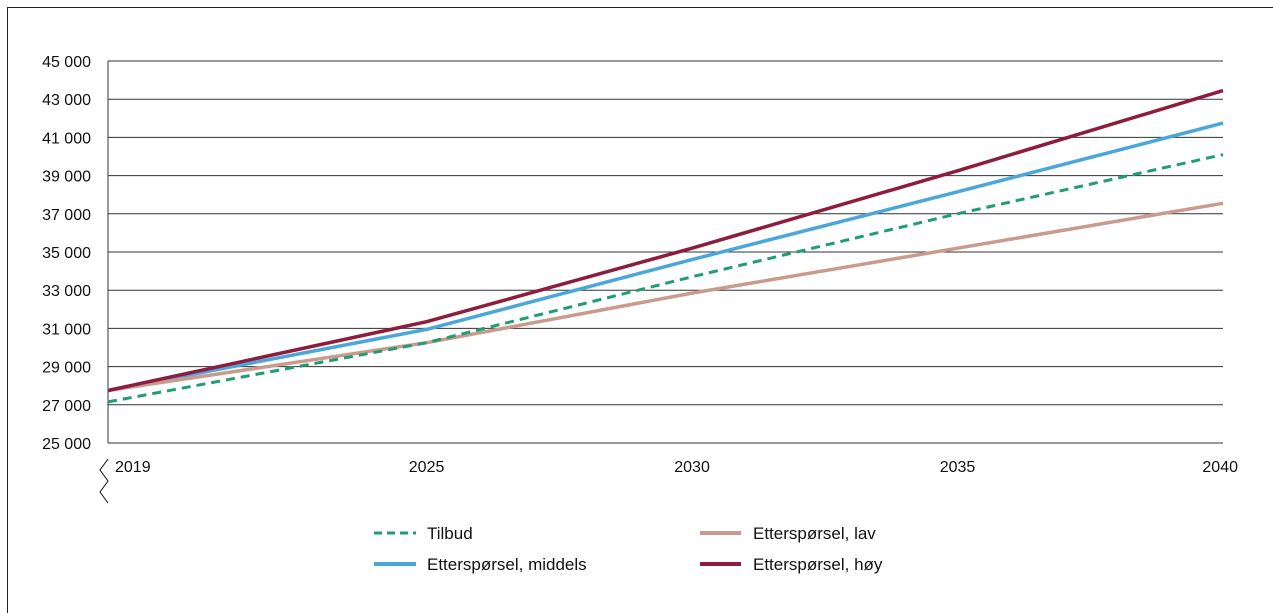  I want to click on axis-break-mark, so click(104, 481).